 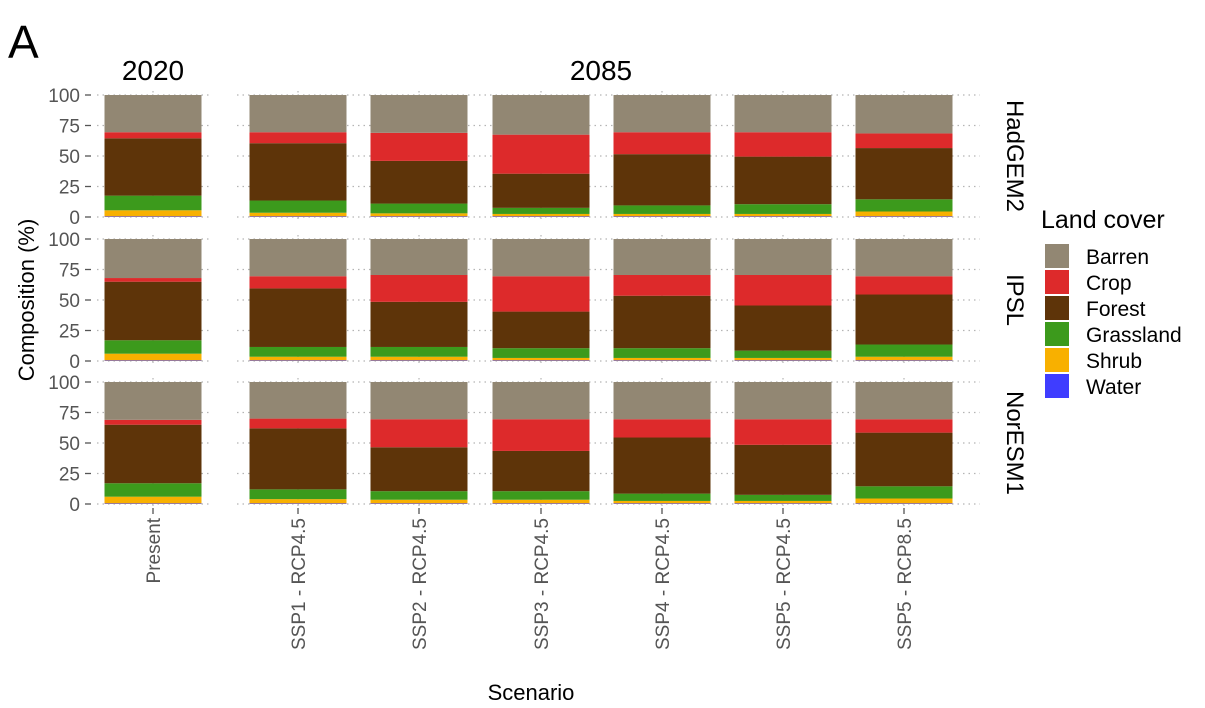 I want to click on y-tick-label: 25, so click(x=69, y=188).